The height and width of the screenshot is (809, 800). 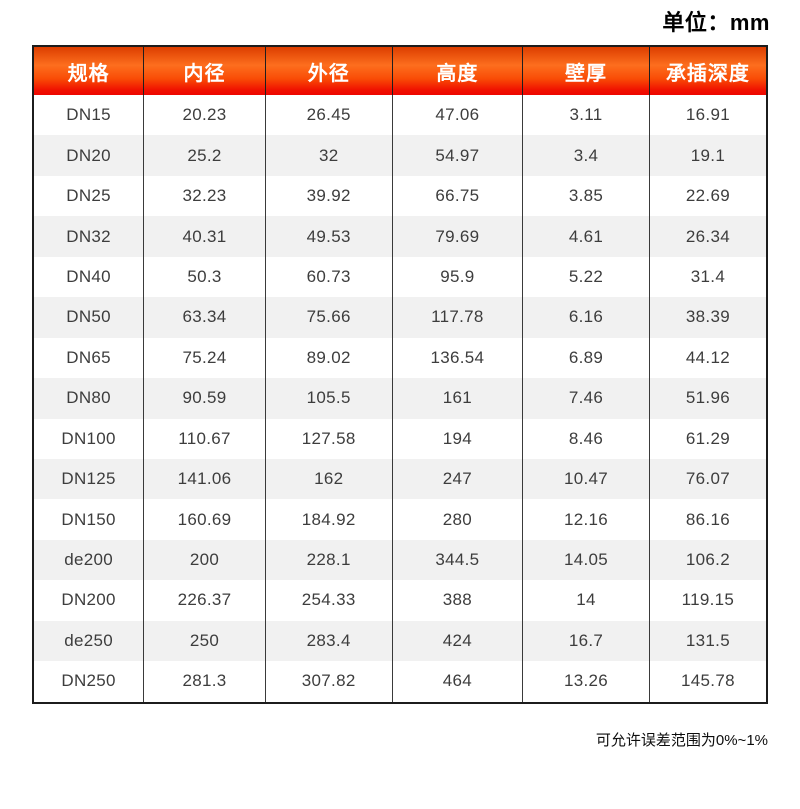 I want to click on value-cell: 464, so click(x=457, y=682).